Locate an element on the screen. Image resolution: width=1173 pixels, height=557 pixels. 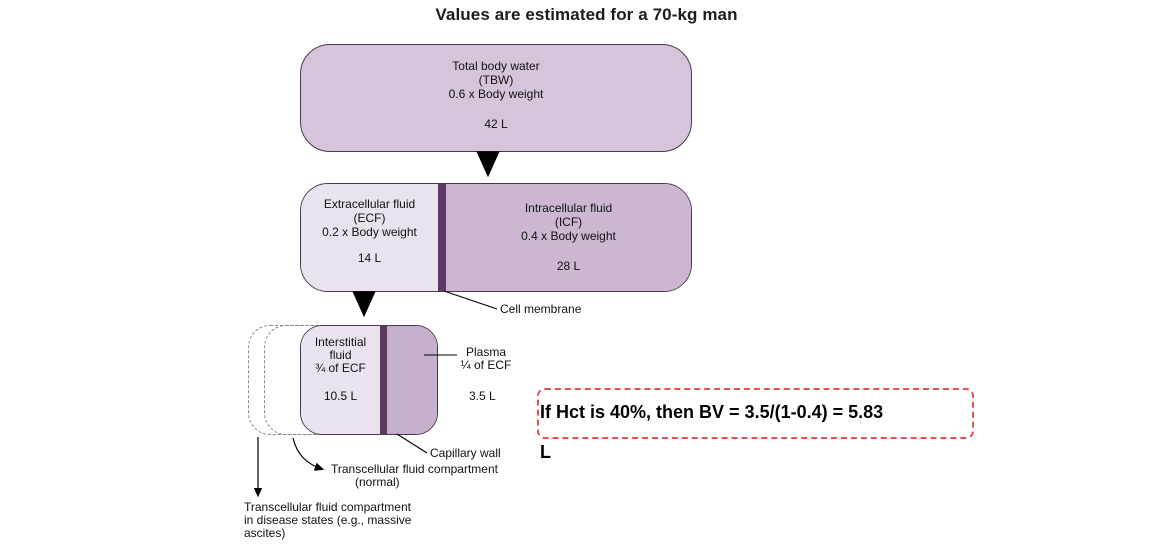
cell-membrane-divider is located at coordinates (442, 237).